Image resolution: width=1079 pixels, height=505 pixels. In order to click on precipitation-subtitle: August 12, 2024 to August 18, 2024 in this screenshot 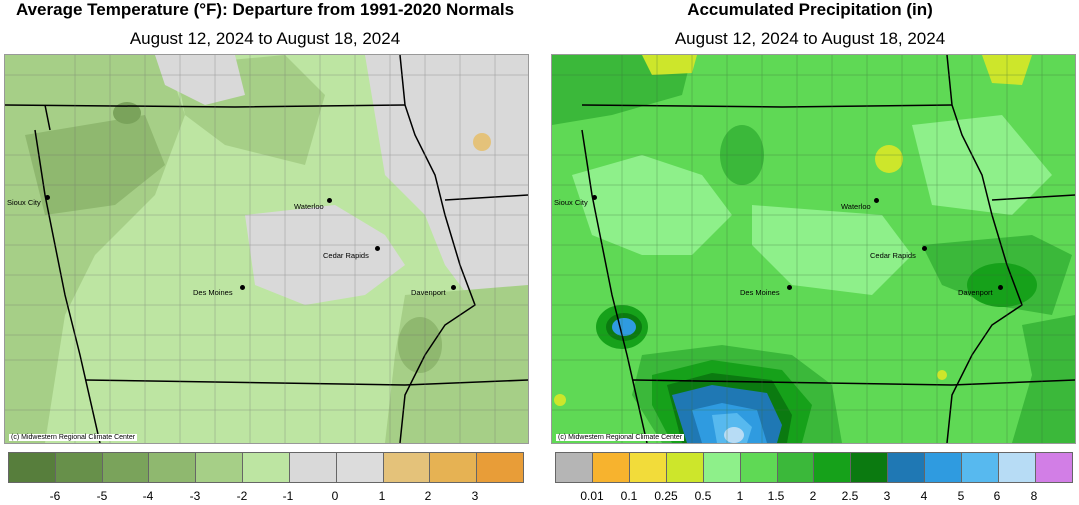, I will do `click(810, 38)`.